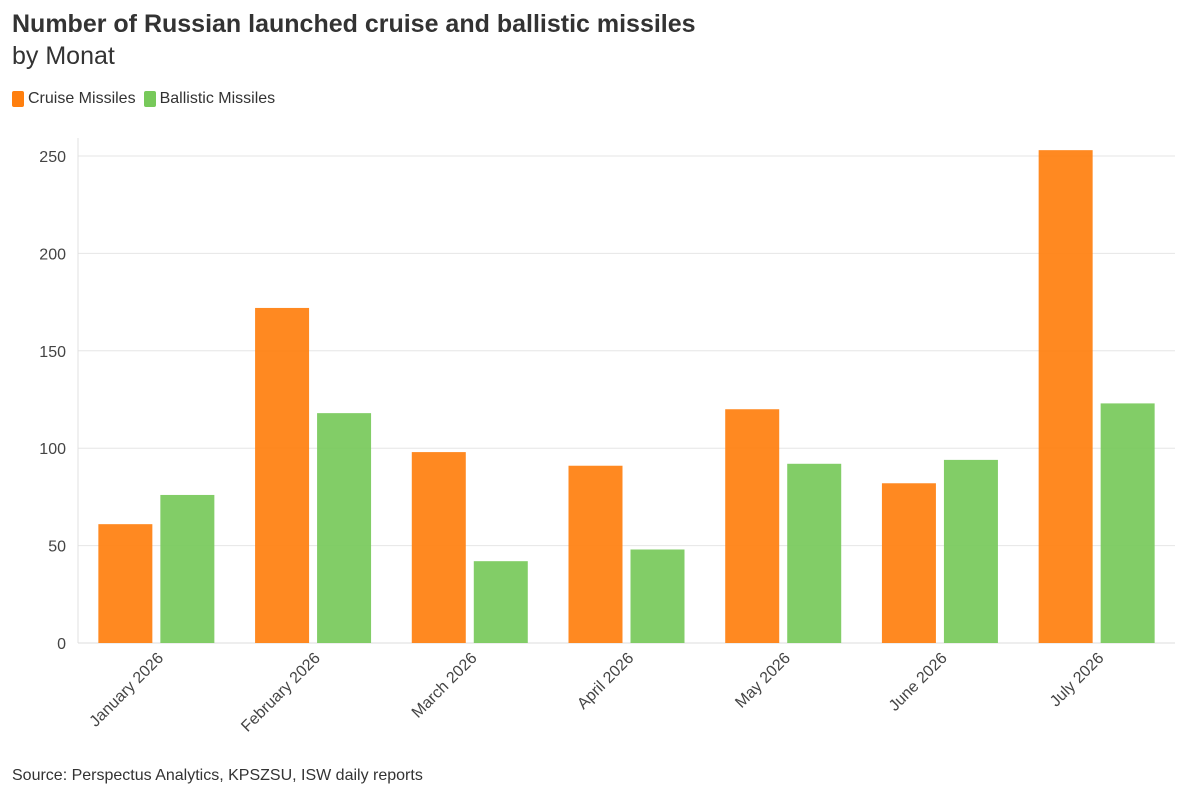 The image size is (1200, 800). Describe the element at coordinates (763, 681) in the screenshot. I see `x-tick-label-may-2026: May 2026` at that location.